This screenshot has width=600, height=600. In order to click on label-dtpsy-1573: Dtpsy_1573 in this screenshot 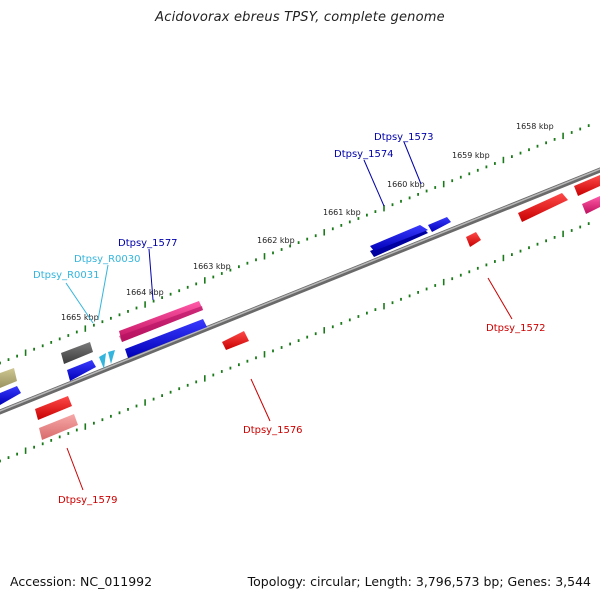, I will do `click(404, 137)`.